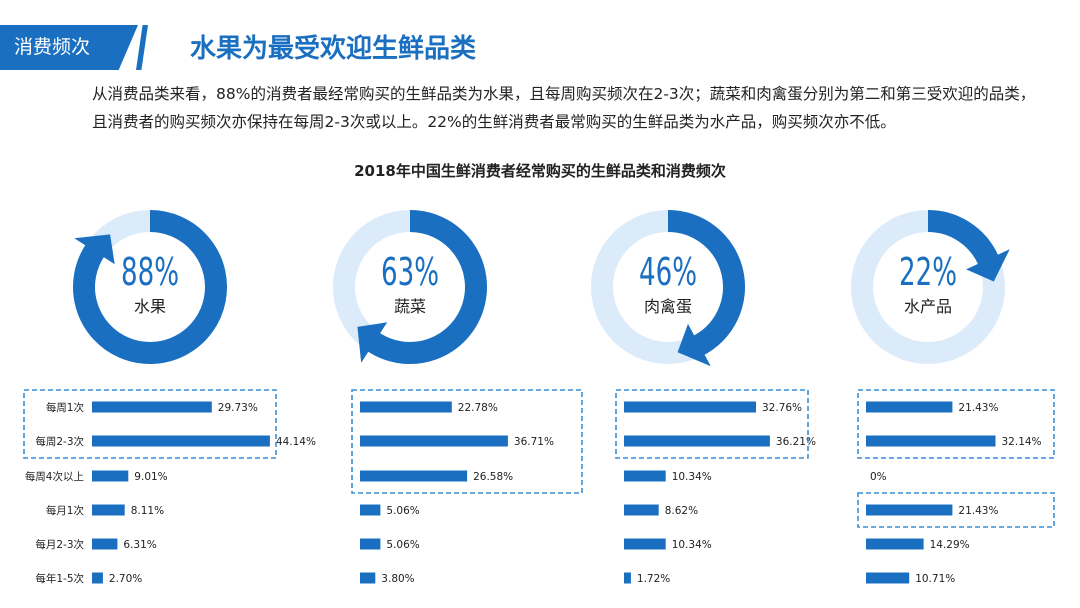  What do you see at coordinates (65, 510) in the screenshot?
I see `frequency-label: 每月1次` at bounding box center [65, 510].